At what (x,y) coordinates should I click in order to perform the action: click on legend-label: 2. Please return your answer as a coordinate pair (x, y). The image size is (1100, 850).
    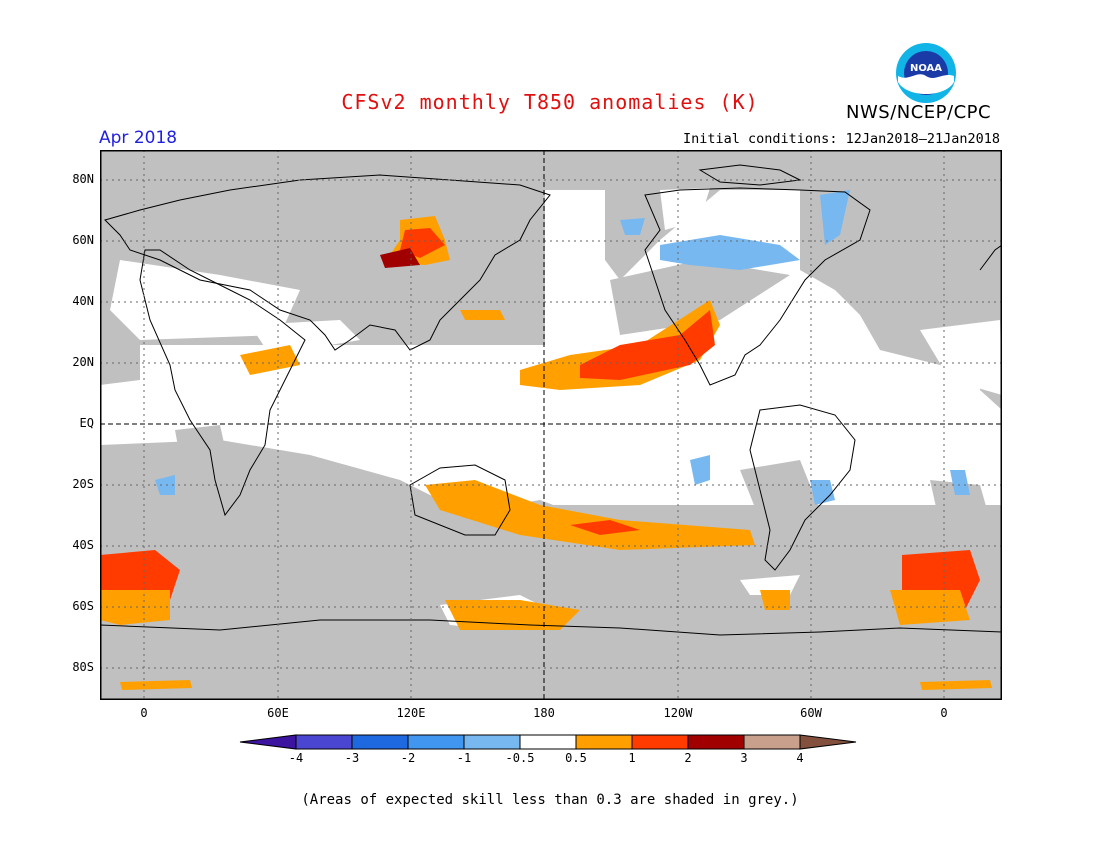
    Looking at the image, I should click on (687, 758).